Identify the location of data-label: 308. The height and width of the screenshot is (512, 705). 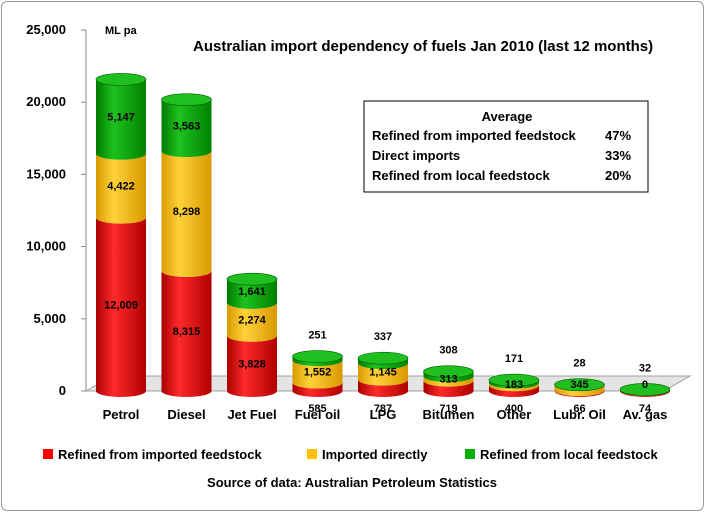
(448, 351).